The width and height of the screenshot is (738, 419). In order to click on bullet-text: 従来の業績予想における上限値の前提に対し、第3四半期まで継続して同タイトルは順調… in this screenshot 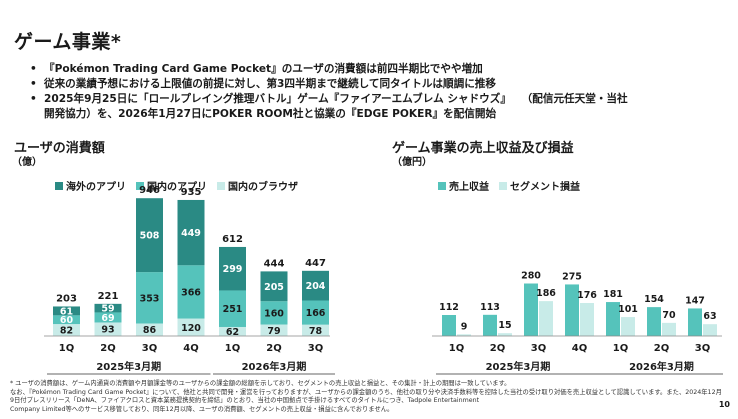, I will do `click(270, 84)`.